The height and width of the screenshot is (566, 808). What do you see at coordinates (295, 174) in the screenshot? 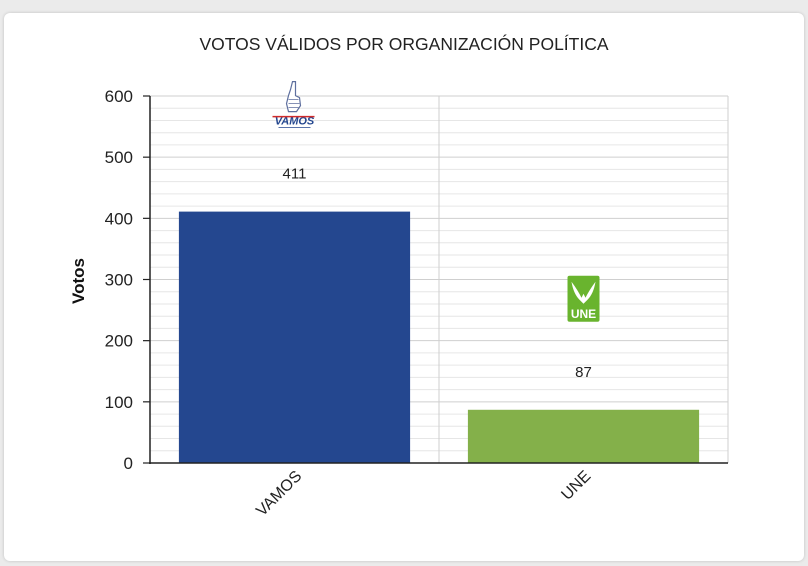
I see `data-label: 411` at bounding box center [295, 174].